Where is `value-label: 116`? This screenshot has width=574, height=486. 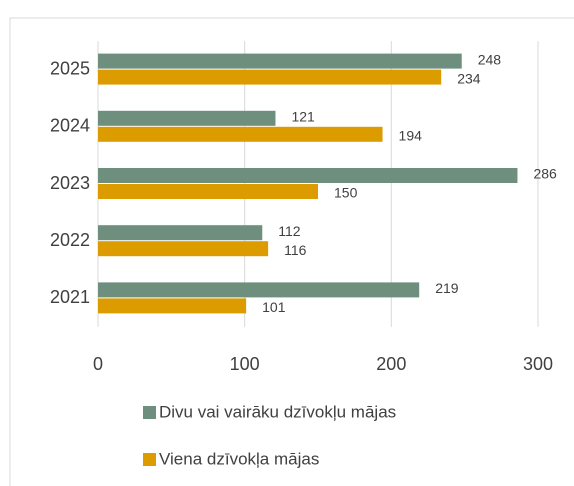
value-label: 116 is located at coordinates (295, 250).